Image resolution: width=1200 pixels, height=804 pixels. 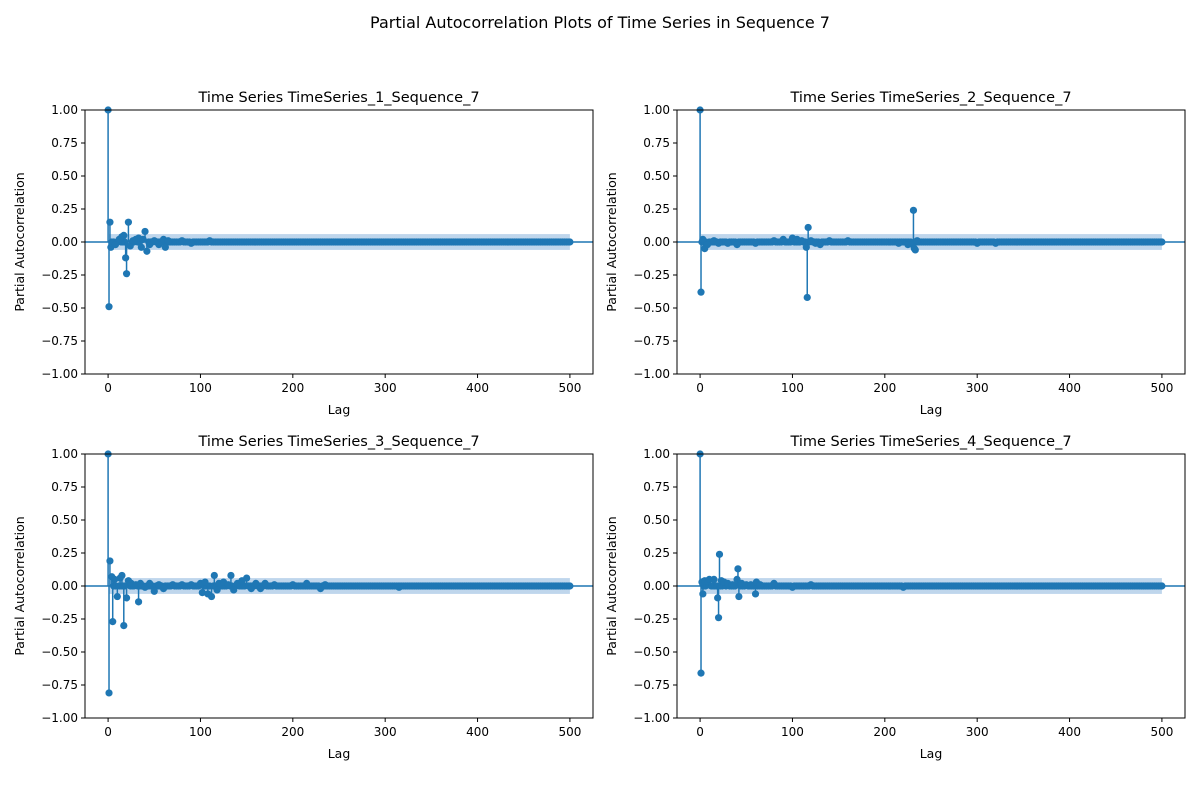 What do you see at coordinates (338, 442) in the screenshot?
I see `panel-title: Time Series TimeSeries_3_Sequence_7` at bounding box center [338, 442].